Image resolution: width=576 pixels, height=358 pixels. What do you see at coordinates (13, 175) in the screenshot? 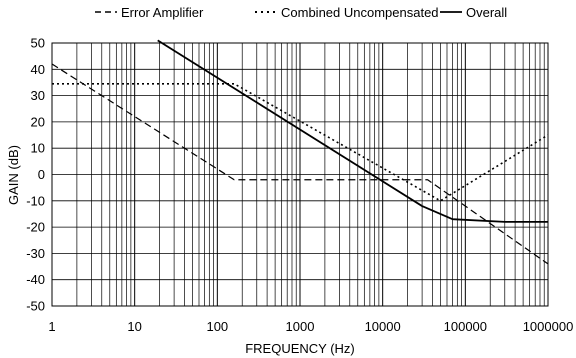
I see `y-axis-title: GAIN (dB)` at bounding box center [13, 175].